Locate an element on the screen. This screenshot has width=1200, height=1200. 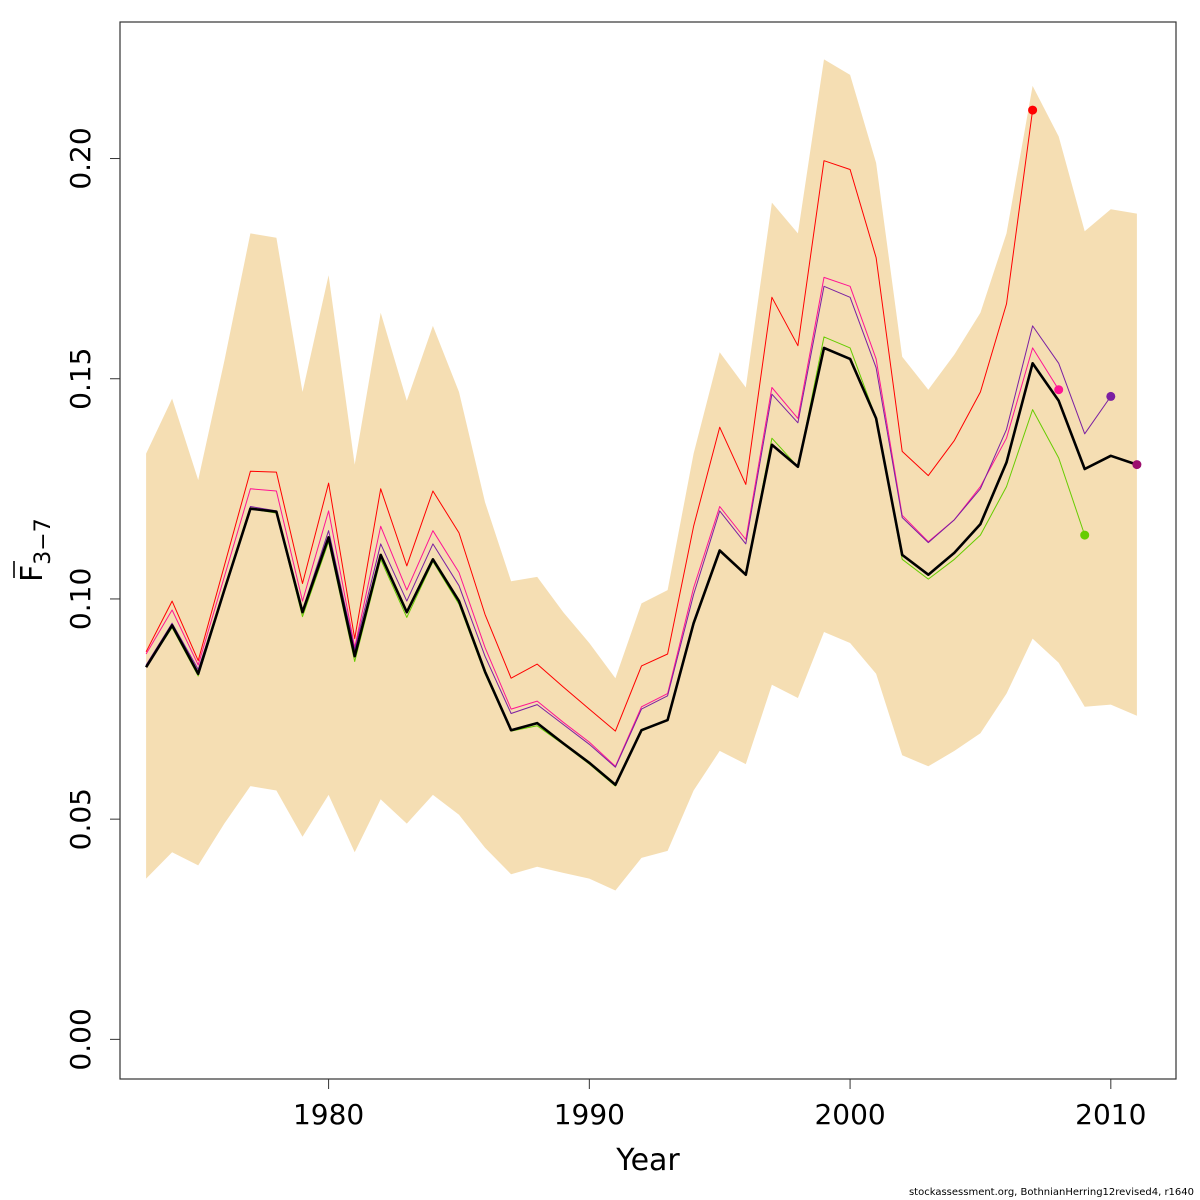
y-axis: 0.00 0.05 0.10 0.15 0.20 is located at coordinates (92, 599).